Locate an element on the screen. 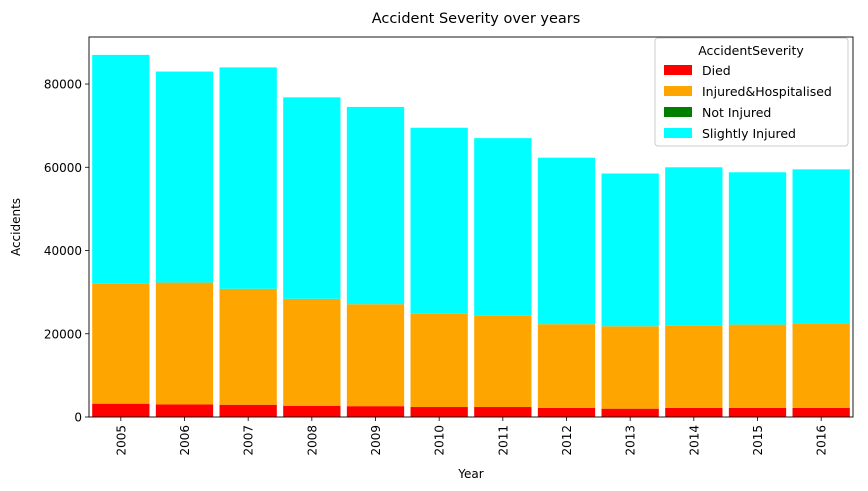 This screenshot has width=868, height=491. legend-box is located at coordinates (751, 92).